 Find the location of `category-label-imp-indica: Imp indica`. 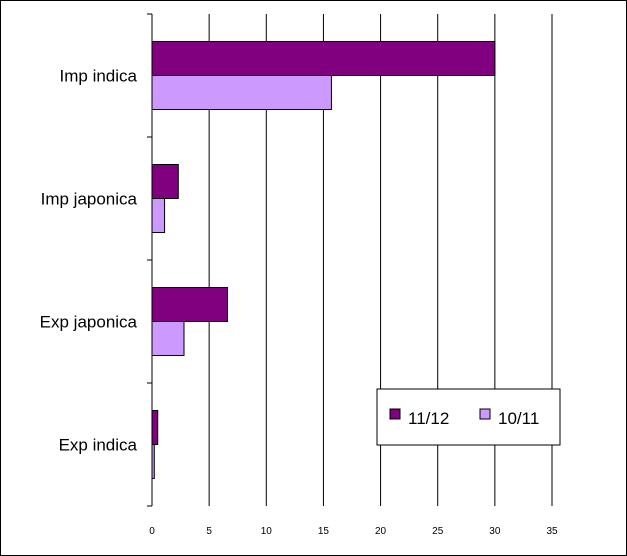

category-label-imp-indica: Imp indica is located at coordinates (99, 76).